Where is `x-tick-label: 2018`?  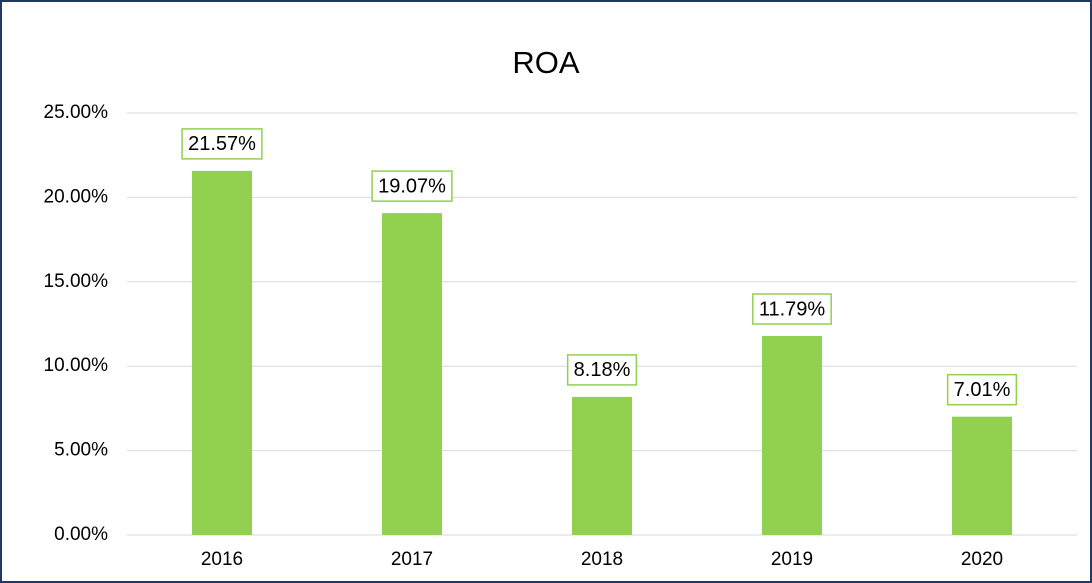
x-tick-label: 2018 is located at coordinates (602, 559).